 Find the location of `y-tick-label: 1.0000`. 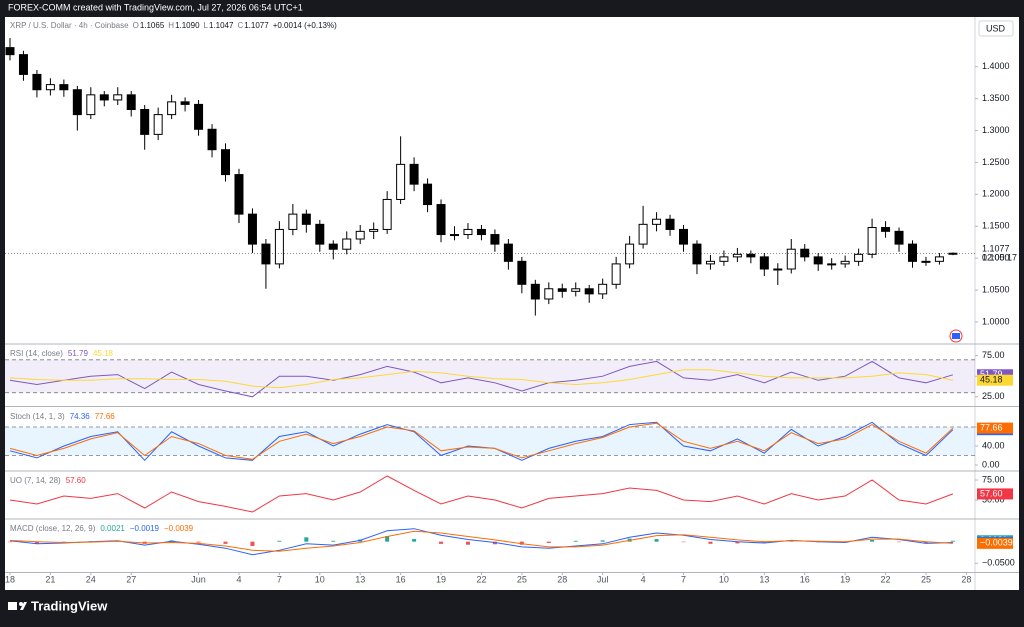

y-tick-label: 1.0000 is located at coordinates (996, 321).